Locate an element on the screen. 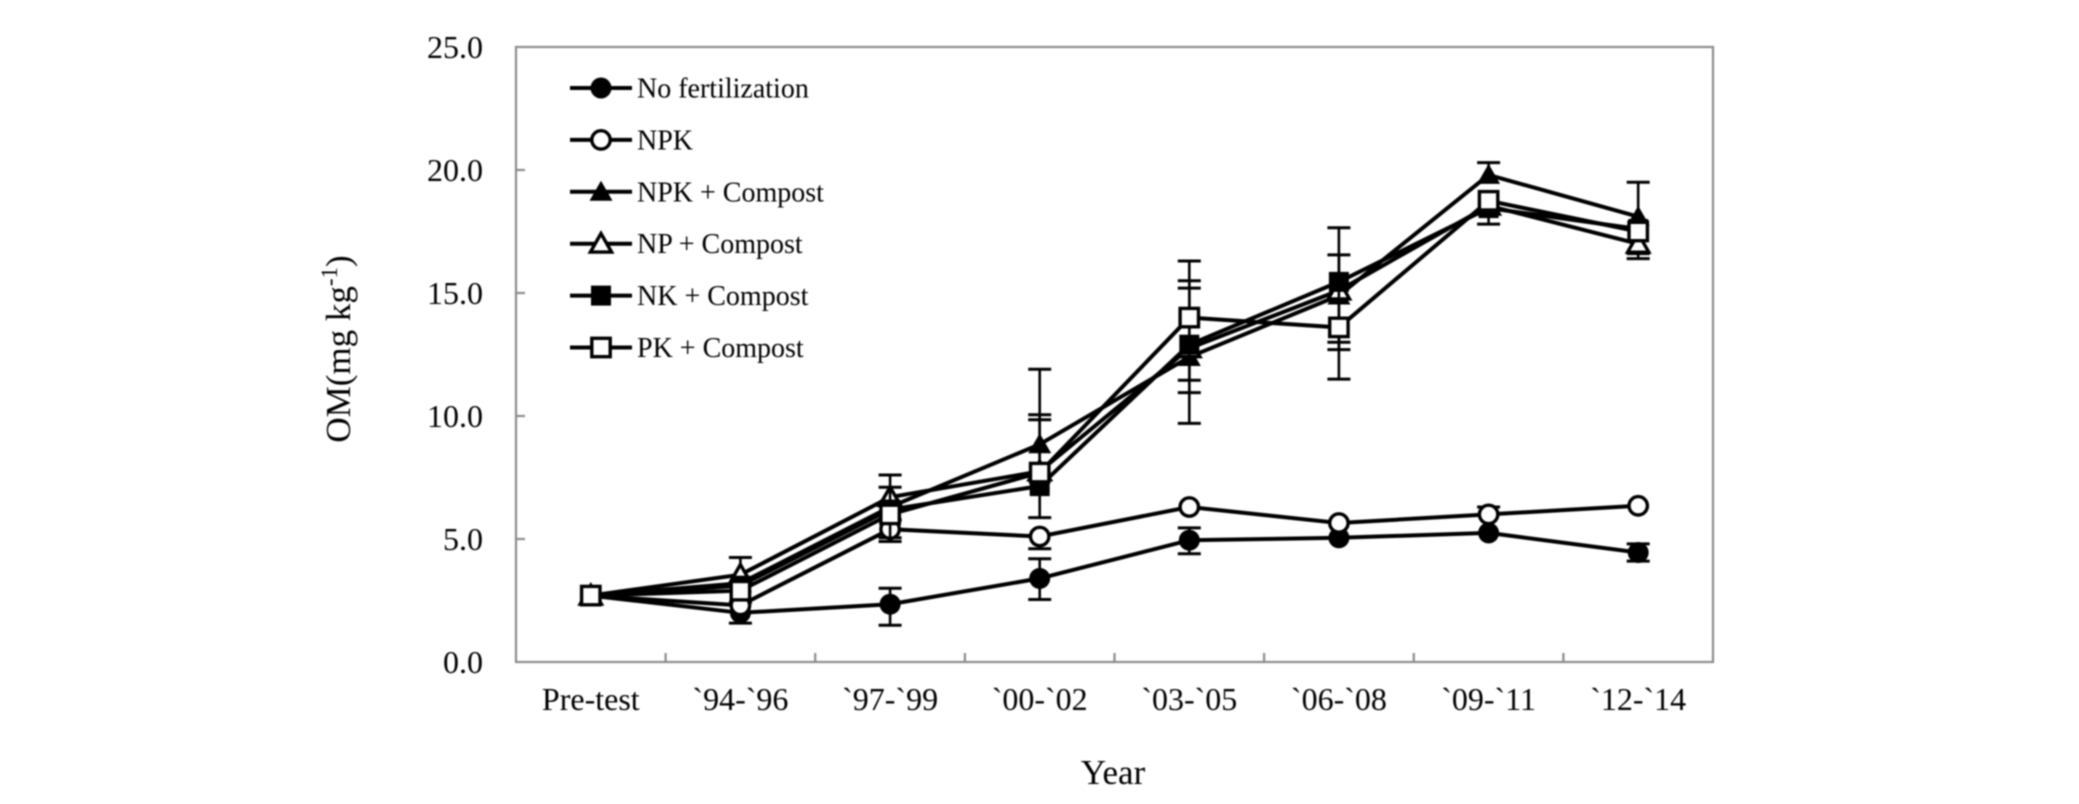  svg-text: 5.0 is located at coordinates (463, 539).